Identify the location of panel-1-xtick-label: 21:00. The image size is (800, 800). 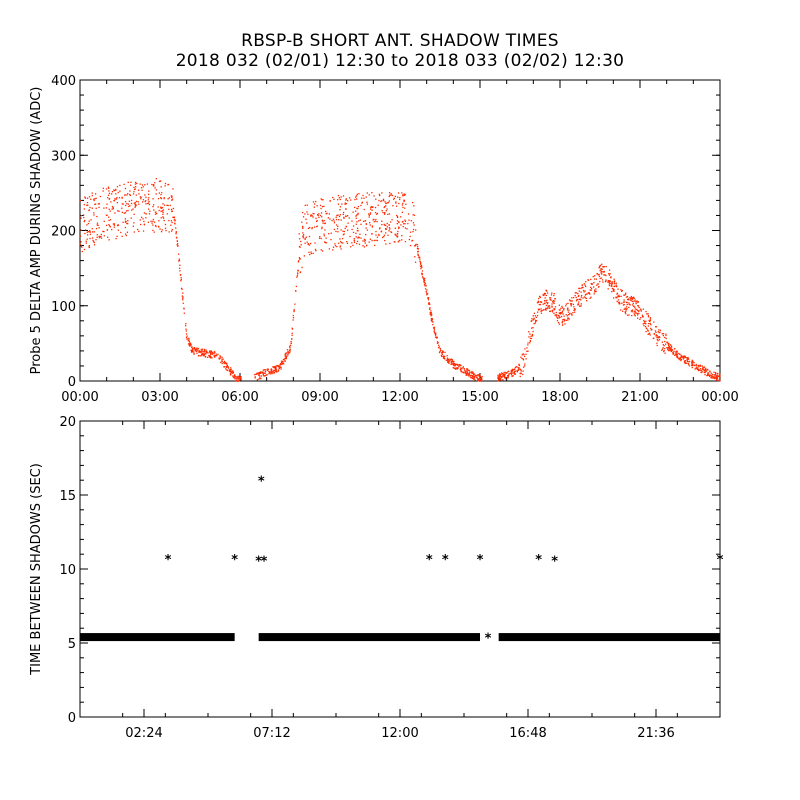
(639, 397).